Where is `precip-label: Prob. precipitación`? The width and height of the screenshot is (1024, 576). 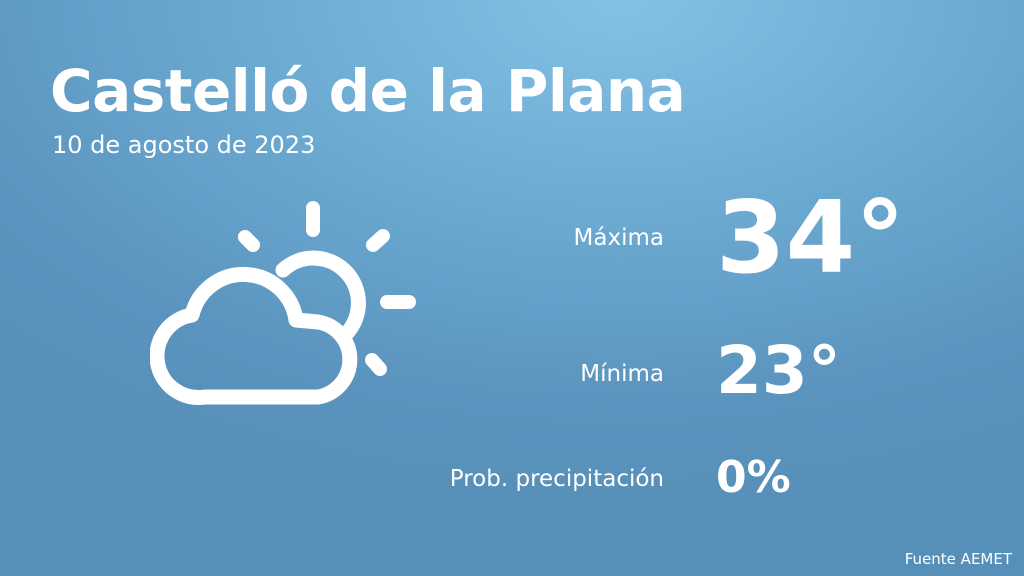
precip-label: Prob. precipitación is located at coordinates (556, 479).